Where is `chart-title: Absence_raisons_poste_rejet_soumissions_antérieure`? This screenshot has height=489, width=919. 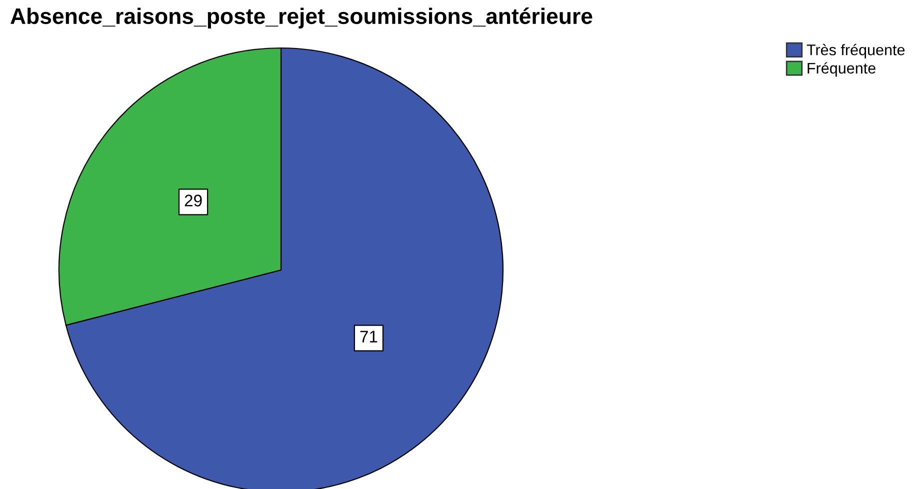
chart-title: Absence_raisons_poste_rejet_soumissions_antérieure is located at coordinates (301, 18).